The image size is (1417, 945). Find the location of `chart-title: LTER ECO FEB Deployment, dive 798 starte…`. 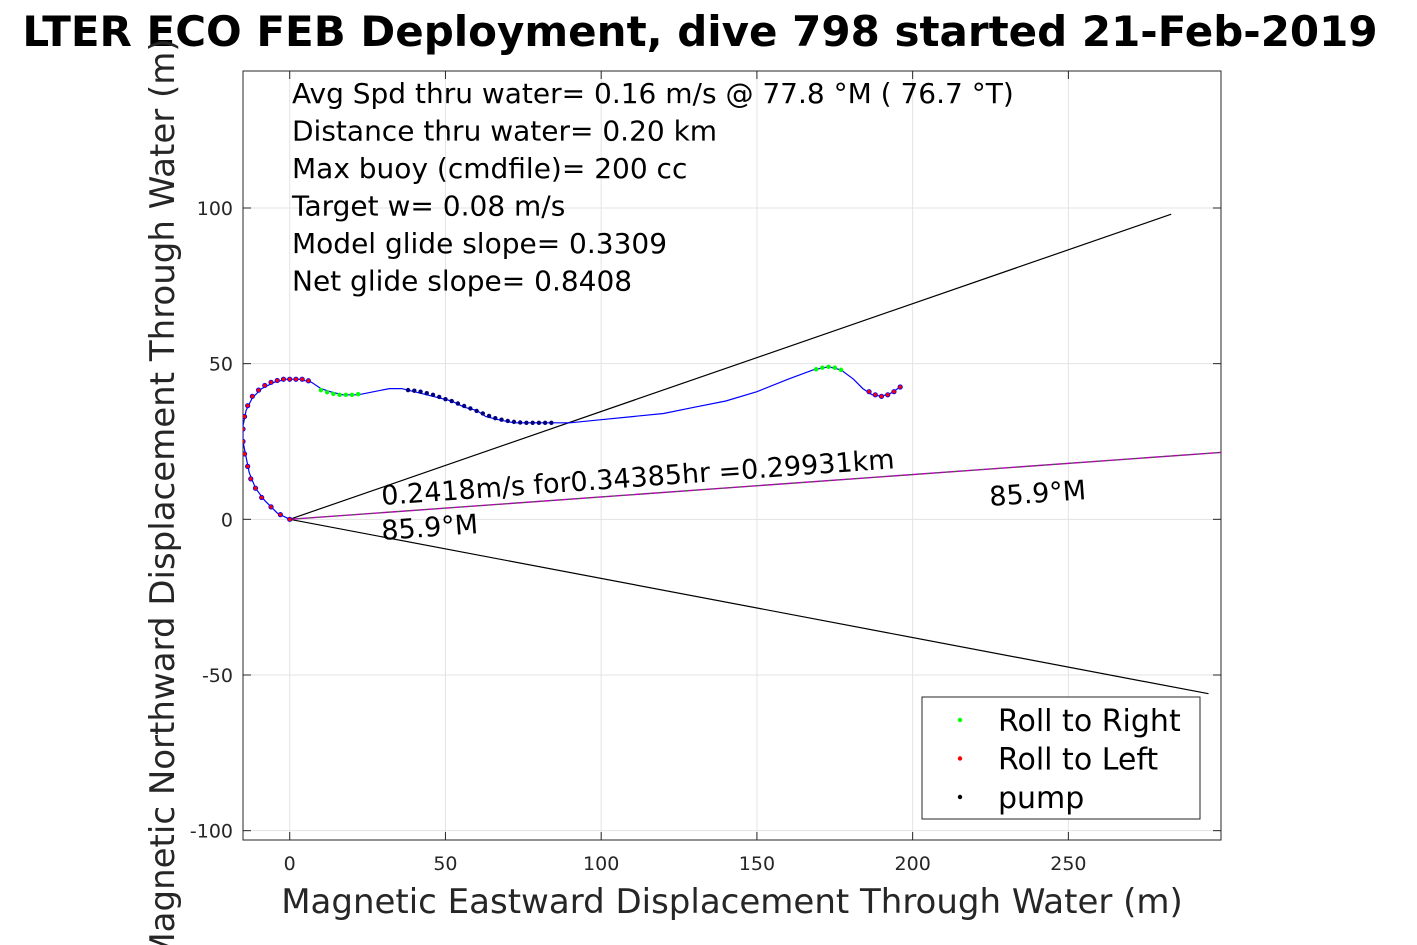

chart-title: LTER ECO FEB Deployment, dive 798 starte… is located at coordinates (699, 31).